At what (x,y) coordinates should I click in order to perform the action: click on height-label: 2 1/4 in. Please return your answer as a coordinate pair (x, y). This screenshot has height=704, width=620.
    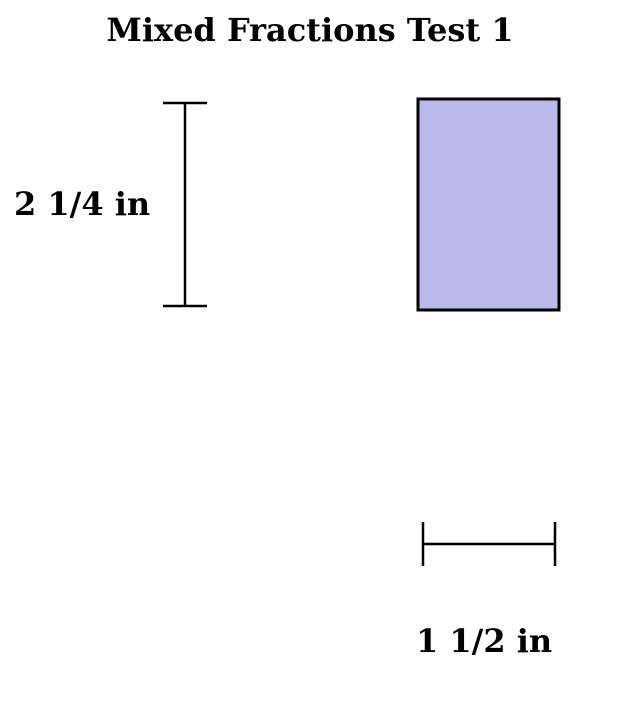
    Looking at the image, I should click on (82, 204).